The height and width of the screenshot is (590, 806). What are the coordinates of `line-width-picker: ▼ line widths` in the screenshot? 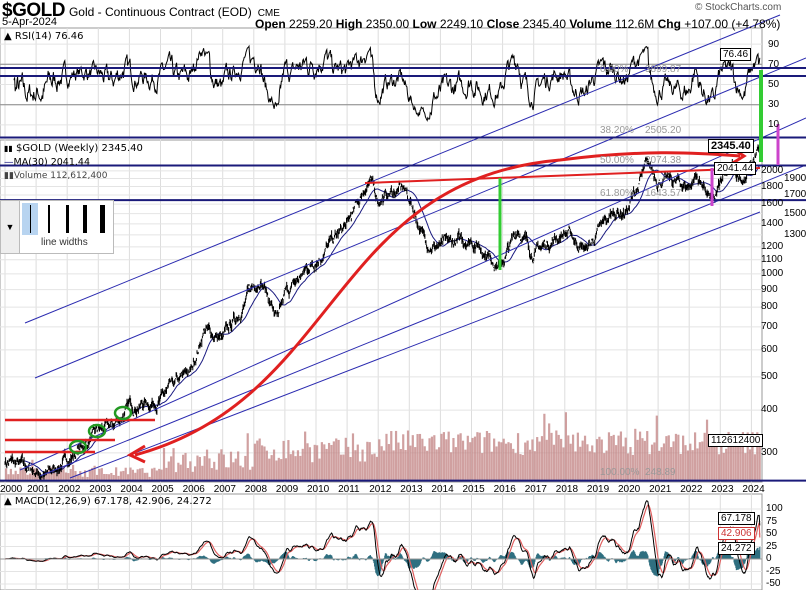 It's located at (57, 227).